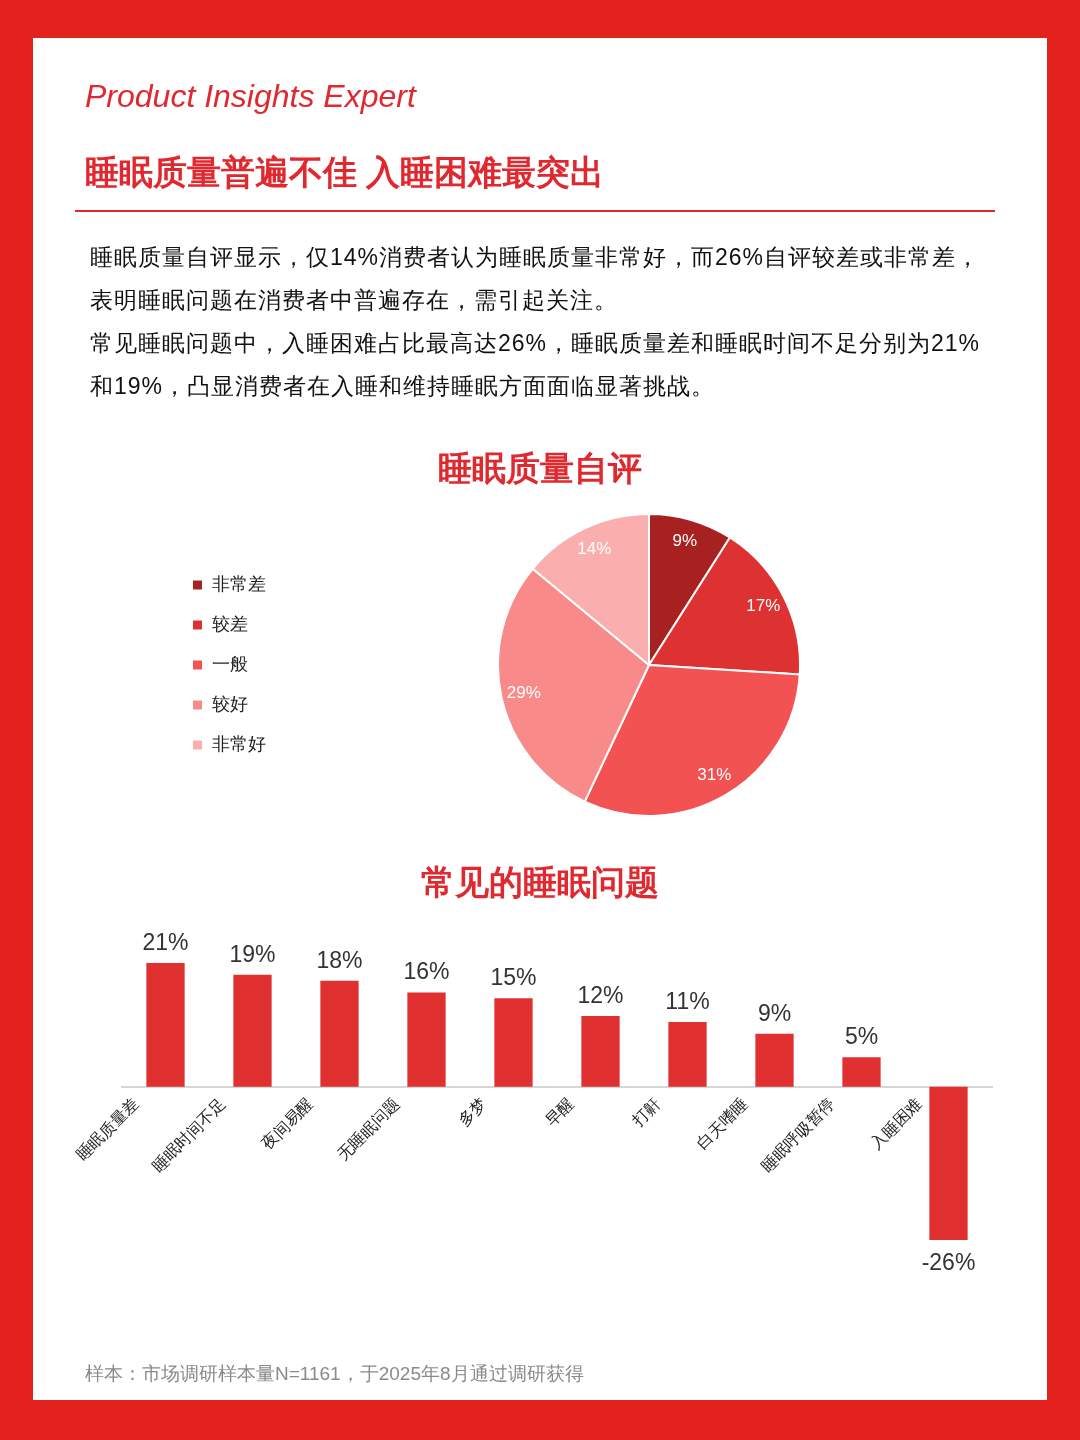 This screenshot has width=1080, height=1440. I want to click on x-tick-label: 白天嗜睡, so click(722, 1123).